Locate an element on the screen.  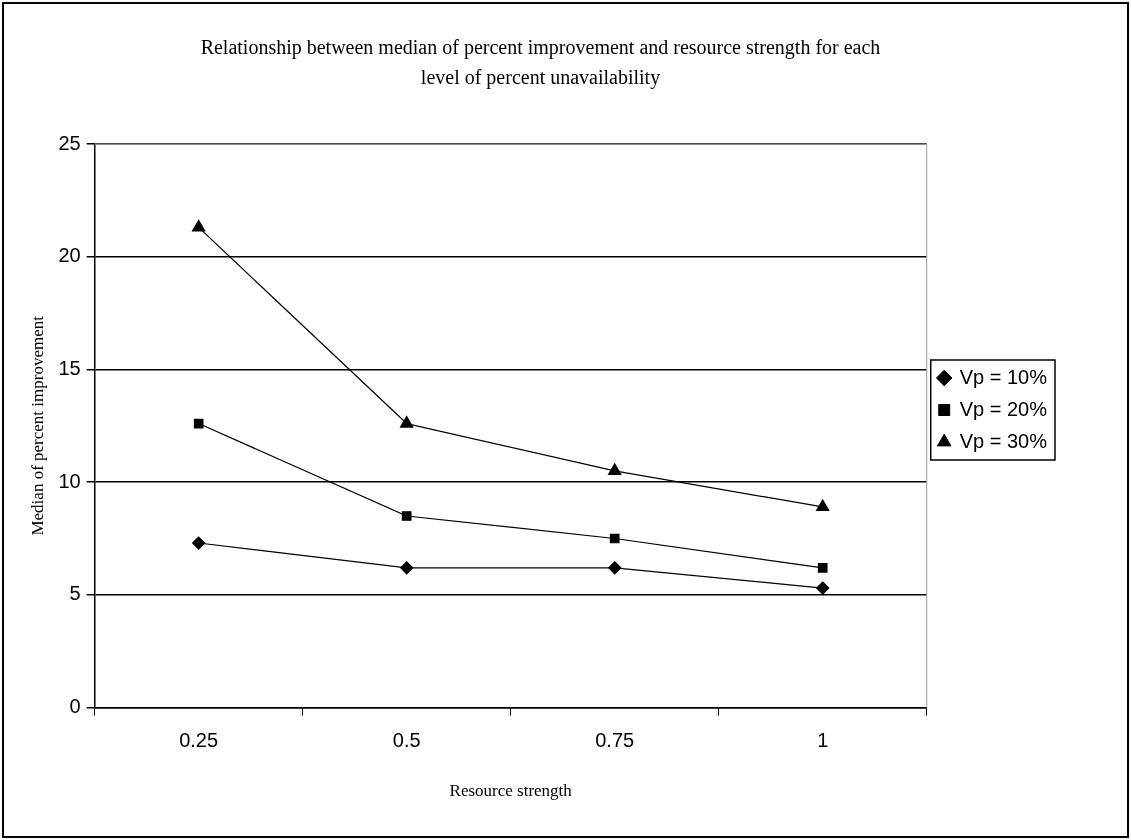
y-tick-label: 20 is located at coordinates (69, 255).